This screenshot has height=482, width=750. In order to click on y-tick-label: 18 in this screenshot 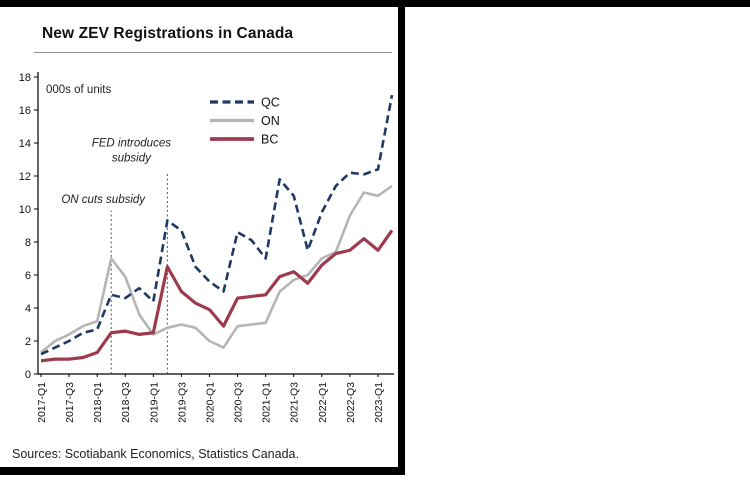, I will do `click(25, 78)`.